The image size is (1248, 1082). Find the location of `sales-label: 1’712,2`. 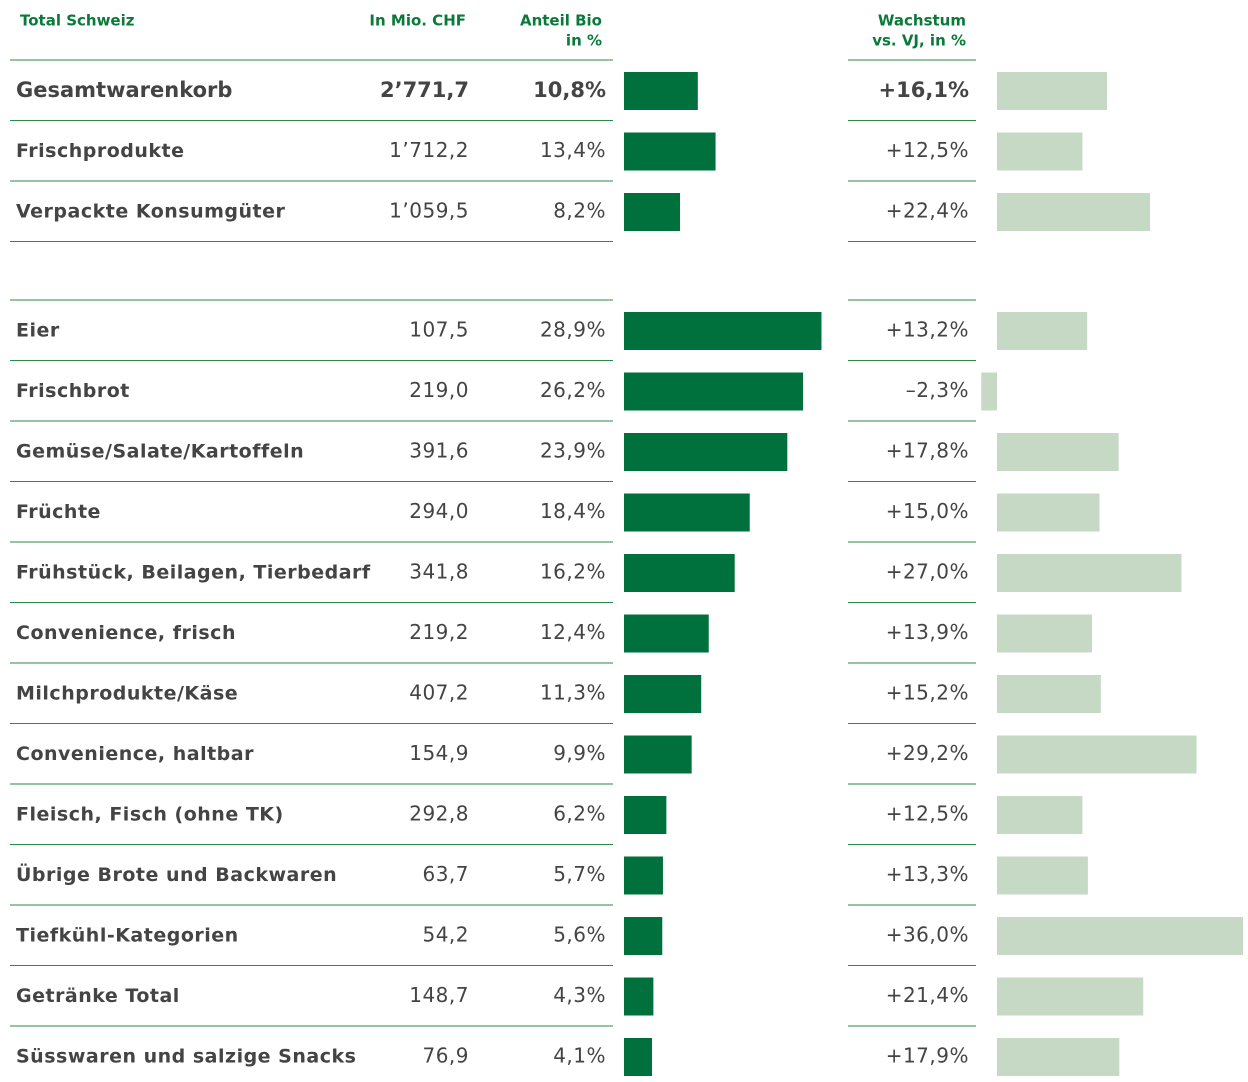

sales-label: 1’712,2 is located at coordinates (429, 150).